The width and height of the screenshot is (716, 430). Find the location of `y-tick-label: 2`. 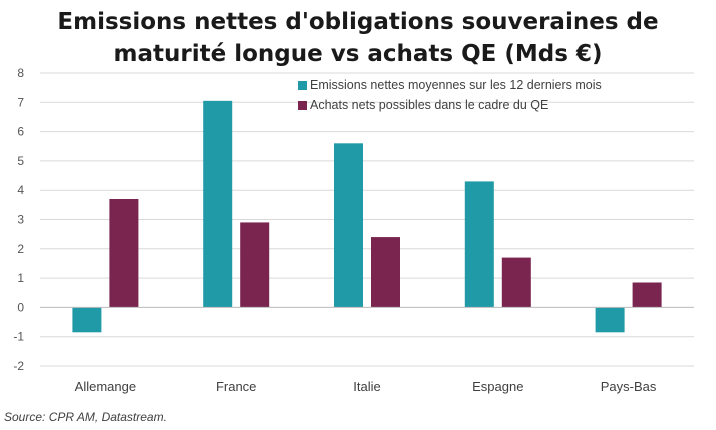

y-tick-label: 2 is located at coordinates (20, 249).